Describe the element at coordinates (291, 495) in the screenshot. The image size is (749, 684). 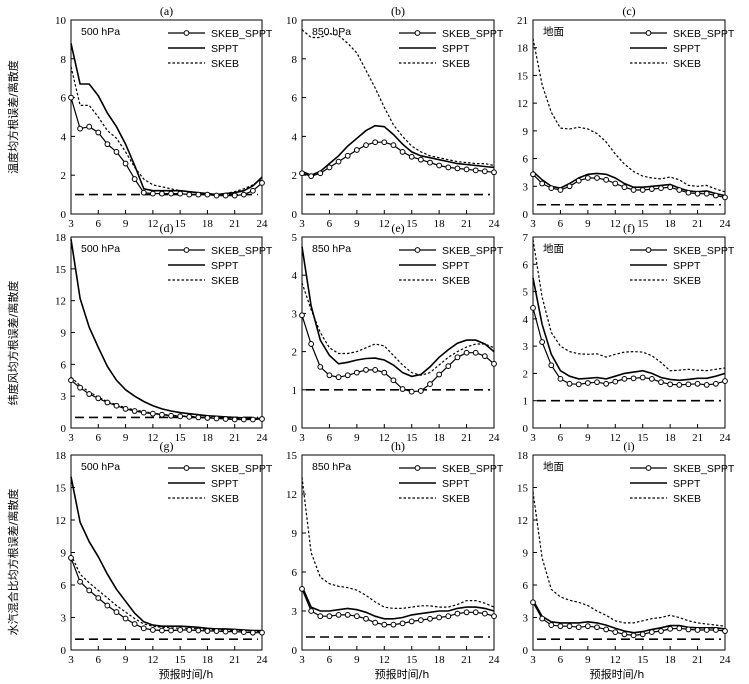
I see `y-tick-label: 12` at that location.